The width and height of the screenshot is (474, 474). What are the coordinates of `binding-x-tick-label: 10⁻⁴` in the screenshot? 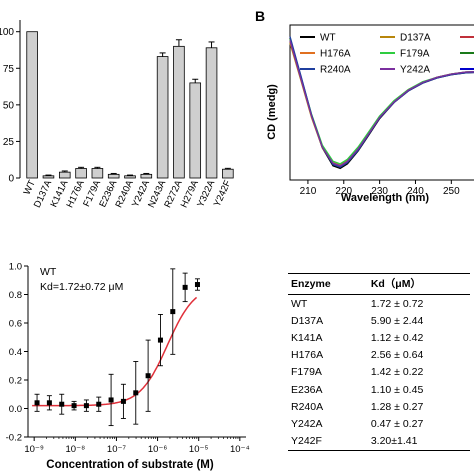 It's located at (240, 449).